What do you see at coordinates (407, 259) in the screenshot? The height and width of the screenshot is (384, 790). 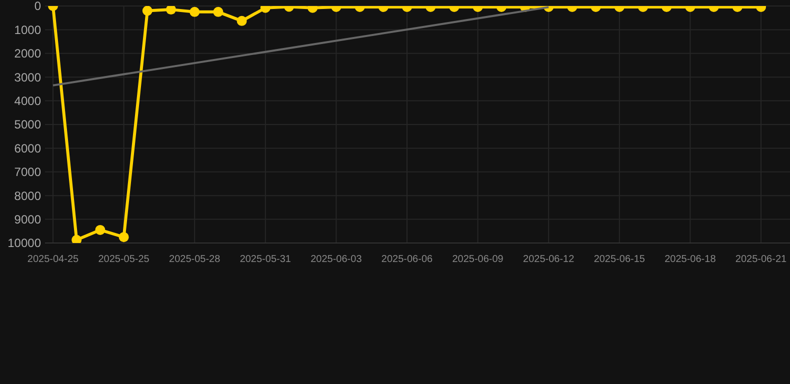 I see `x-tick-label: 2025-06-06` at bounding box center [407, 259].